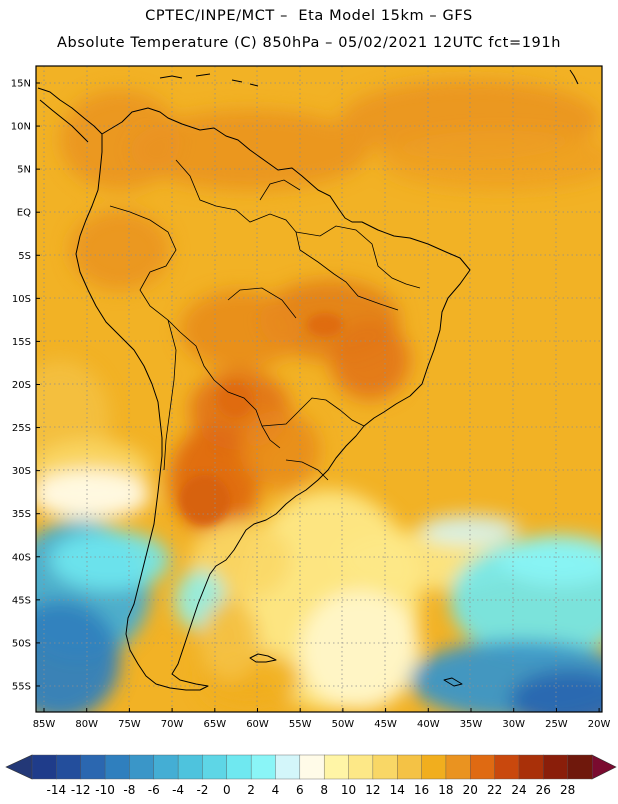  I want to click on lat-label: 20S, so click(21, 385).